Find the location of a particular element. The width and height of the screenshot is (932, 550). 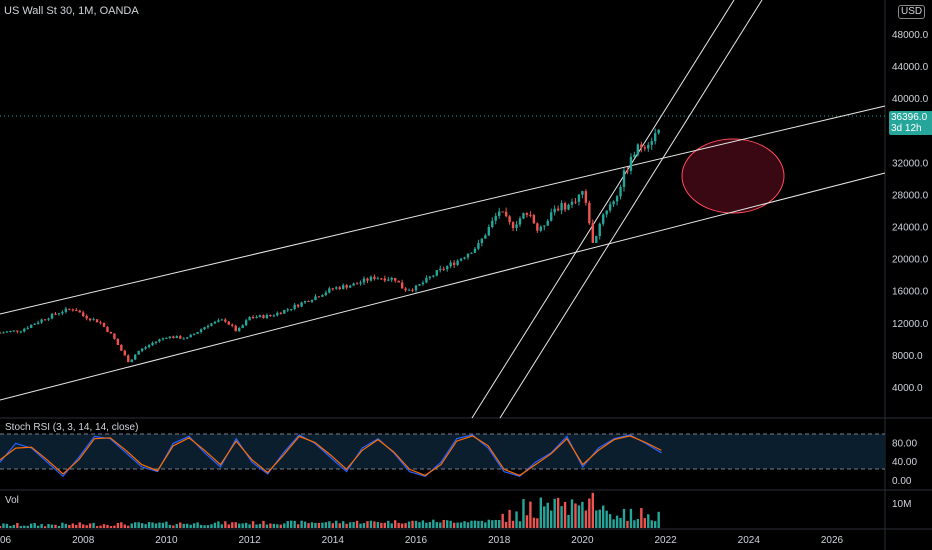

price-axis-tick: 40000.0 is located at coordinates (910, 99).